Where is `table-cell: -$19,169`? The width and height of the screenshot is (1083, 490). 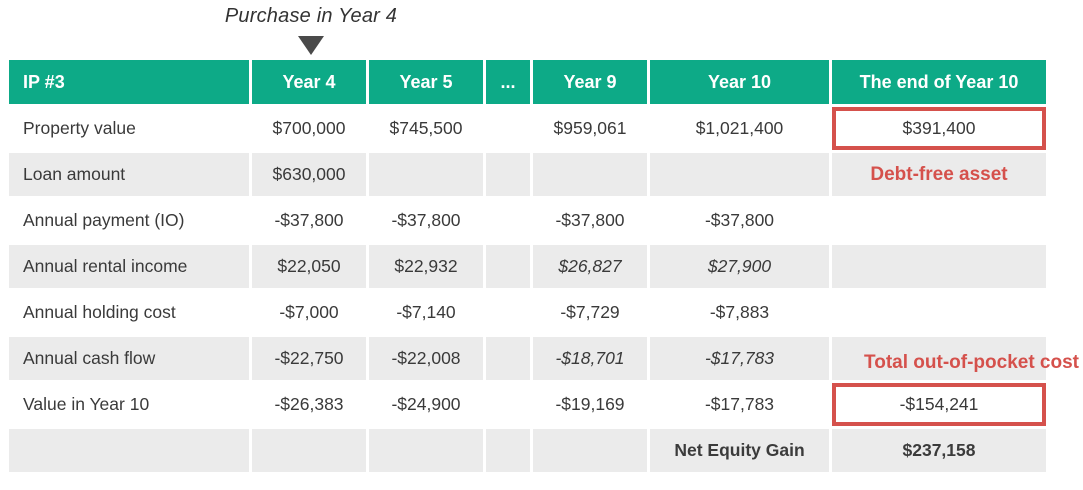
table-cell: -$19,169 is located at coordinates (590, 404).